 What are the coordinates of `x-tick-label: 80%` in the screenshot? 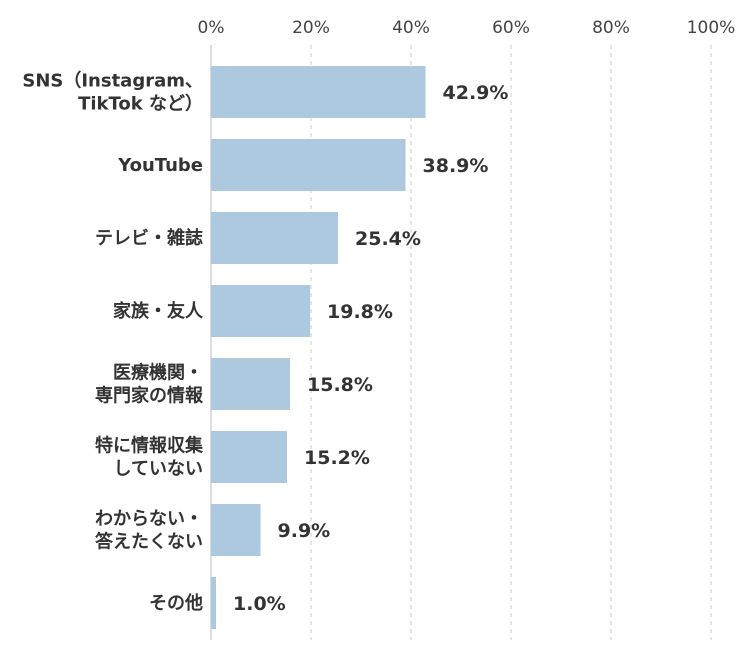 It's located at (611, 28).